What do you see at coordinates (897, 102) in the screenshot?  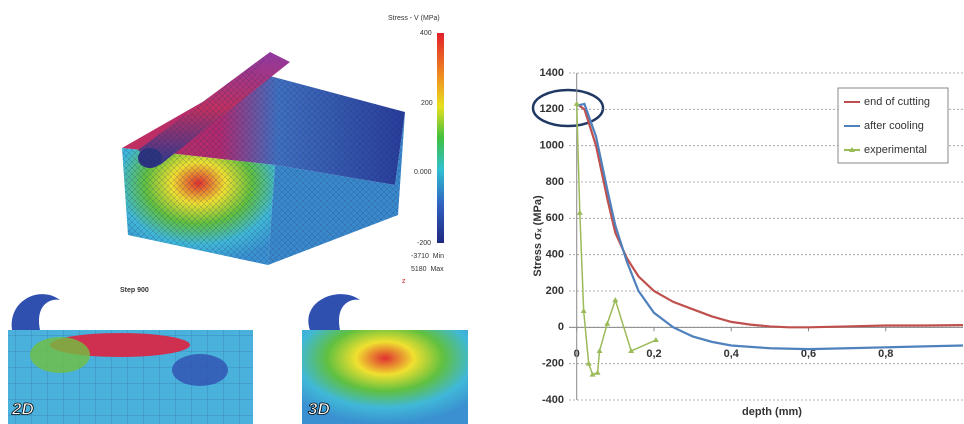 I see `legend-label: end of cutting` at bounding box center [897, 102].